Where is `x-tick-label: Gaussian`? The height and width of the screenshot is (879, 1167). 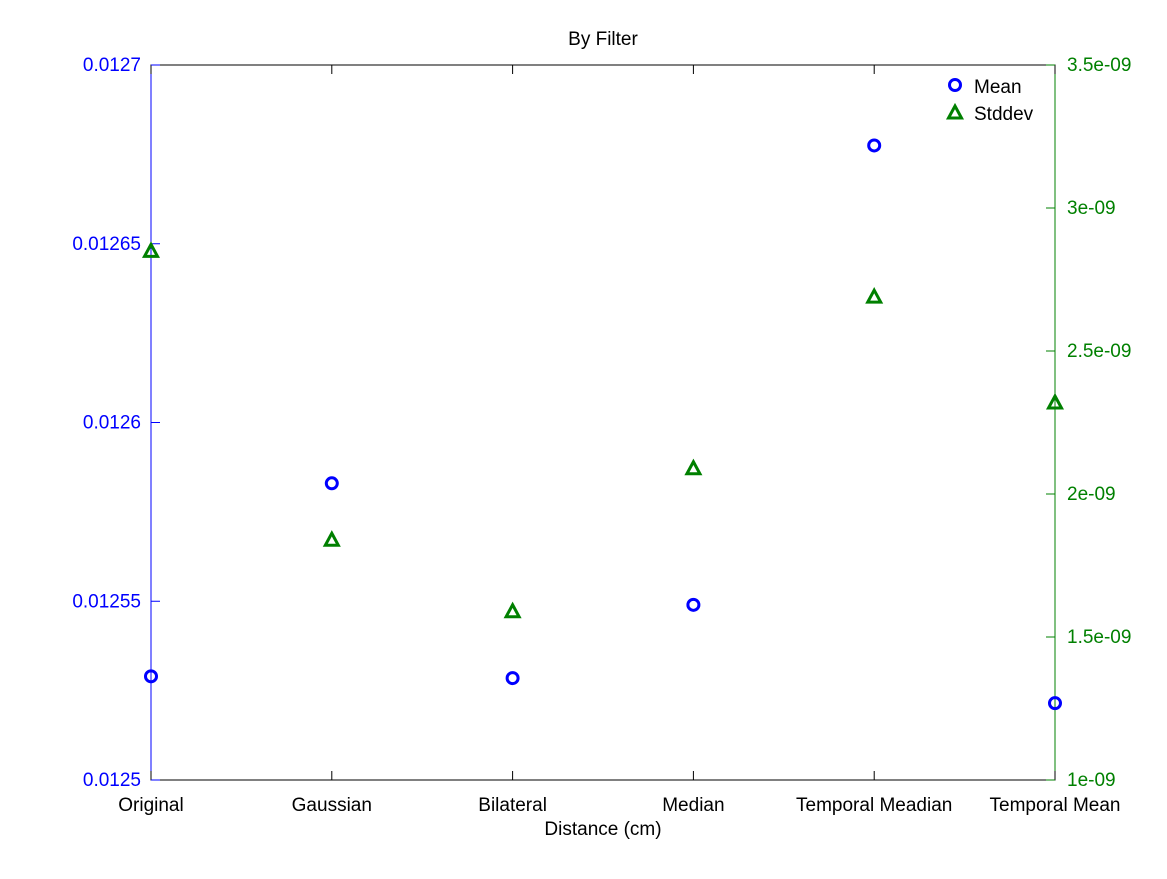 x-tick-label: Gaussian is located at coordinates (332, 805).